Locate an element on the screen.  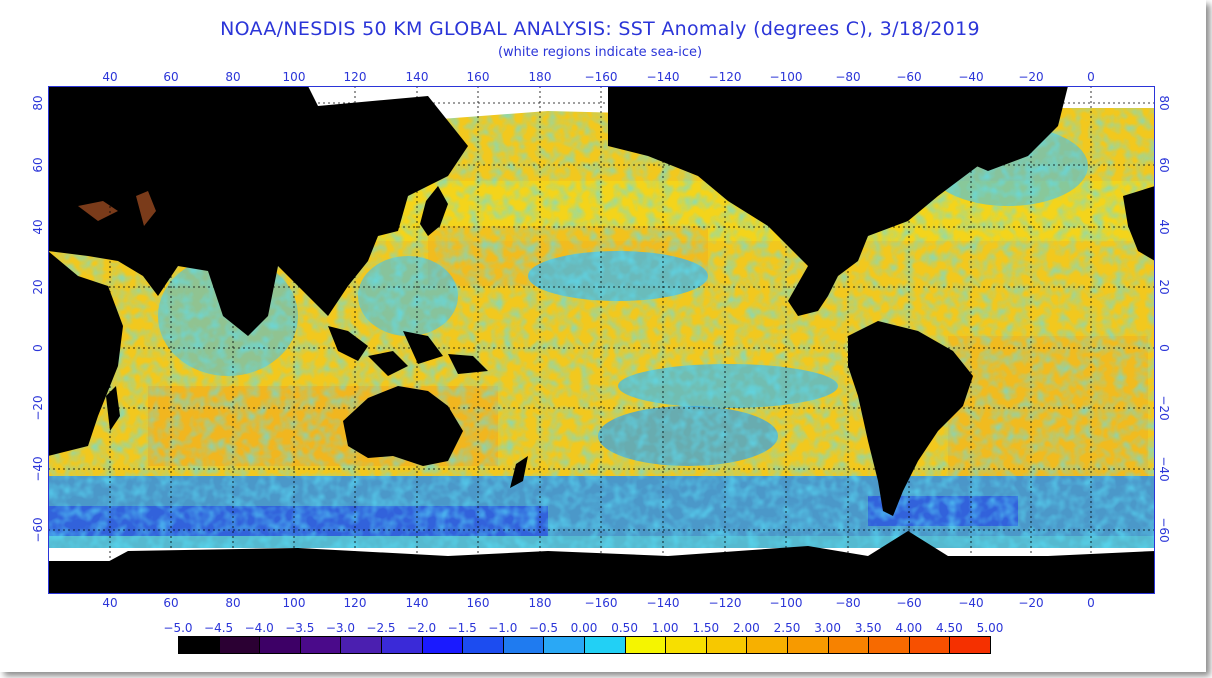
colorbar-label: −2.5 is located at coordinates (381, 628).